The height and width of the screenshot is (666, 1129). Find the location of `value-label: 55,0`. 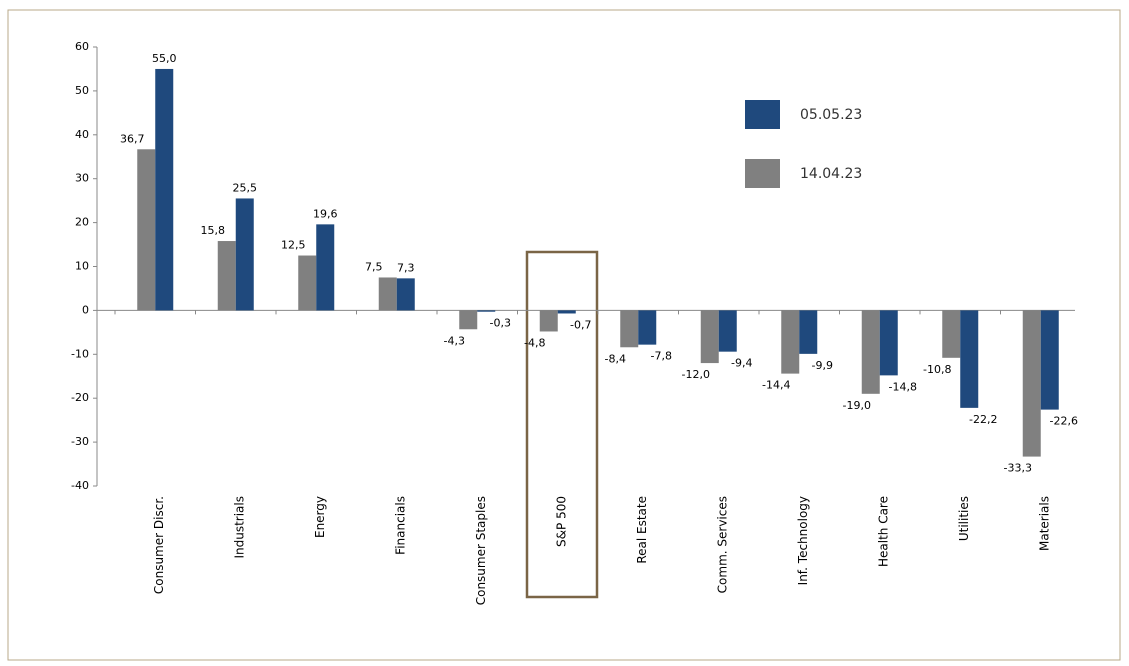

value-label: 55,0 is located at coordinates (164, 58).